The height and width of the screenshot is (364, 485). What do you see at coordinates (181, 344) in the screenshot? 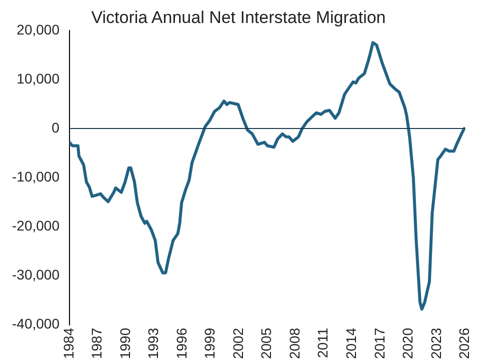
I see `x-tick-label: 1996` at bounding box center [181, 344].